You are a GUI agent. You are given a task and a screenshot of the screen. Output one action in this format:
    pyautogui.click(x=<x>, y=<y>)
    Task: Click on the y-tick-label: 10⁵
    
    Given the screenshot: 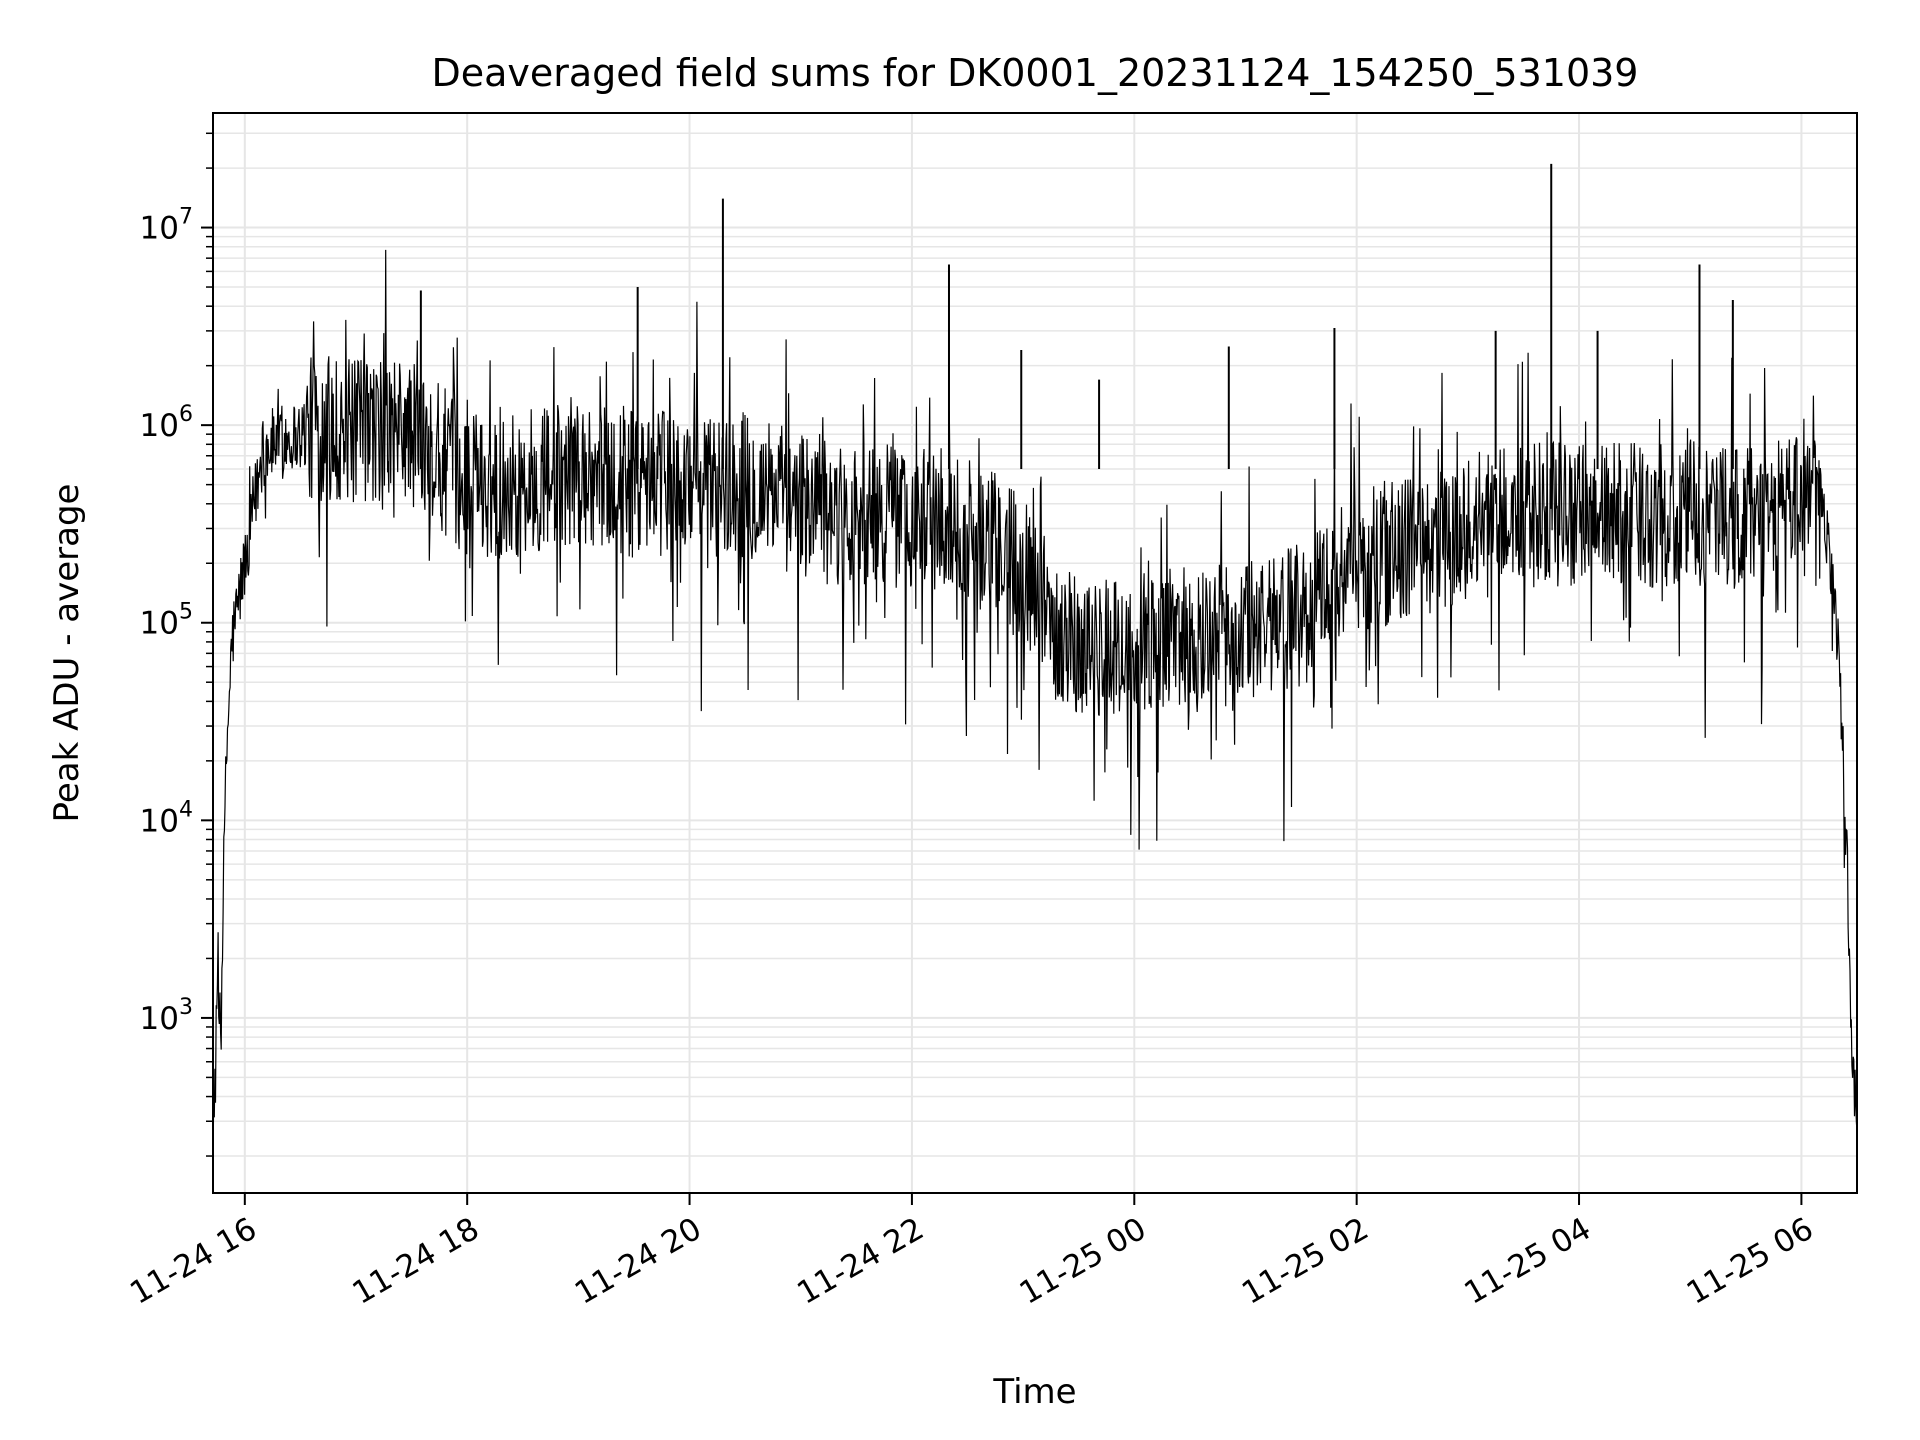 What is the action you would take?
    pyautogui.click(x=166, y=621)
    